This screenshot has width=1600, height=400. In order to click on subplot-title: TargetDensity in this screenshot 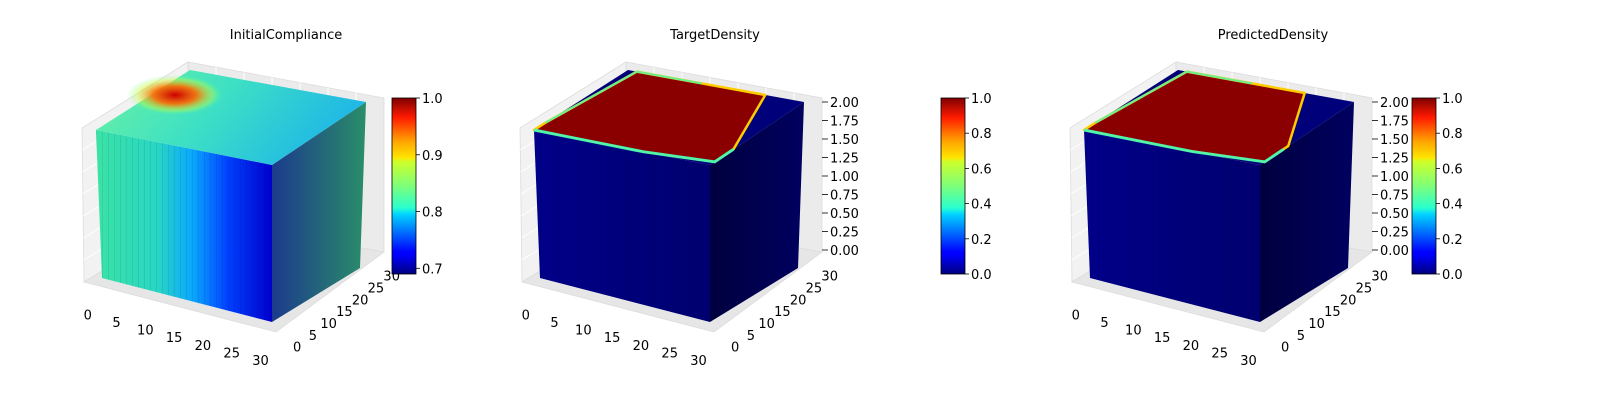, I will do `click(714, 35)`.